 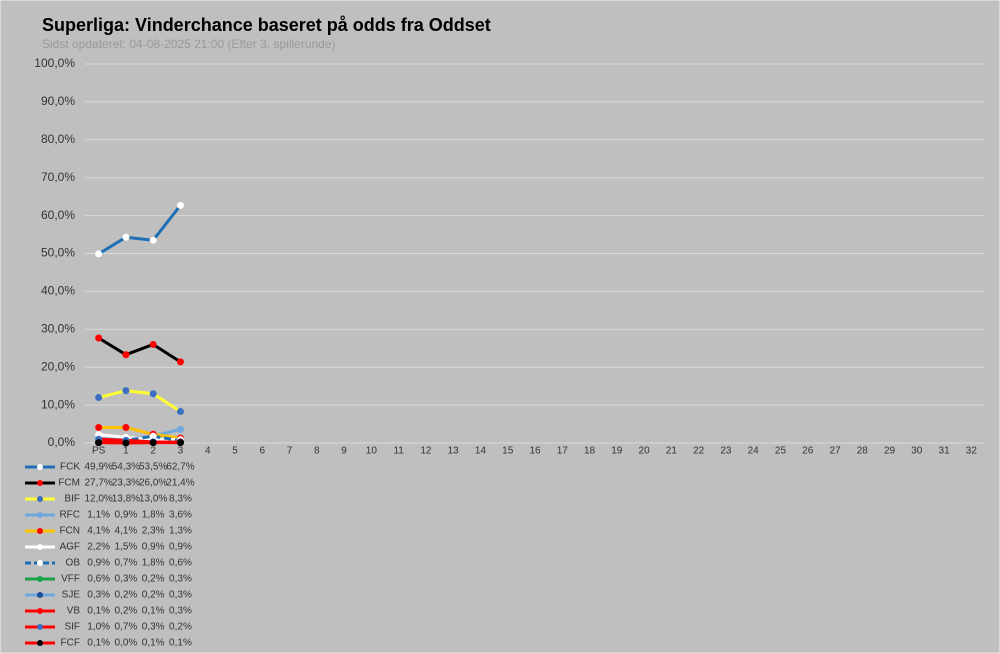 What do you see at coordinates (208, 451) in the screenshot?
I see `x-tick-label: 4` at bounding box center [208, 451].